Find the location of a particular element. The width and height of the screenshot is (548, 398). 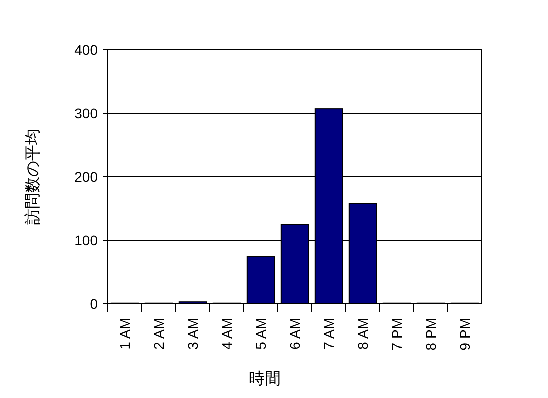

y-tick-label: 200 is located at coordinates (86, 177).